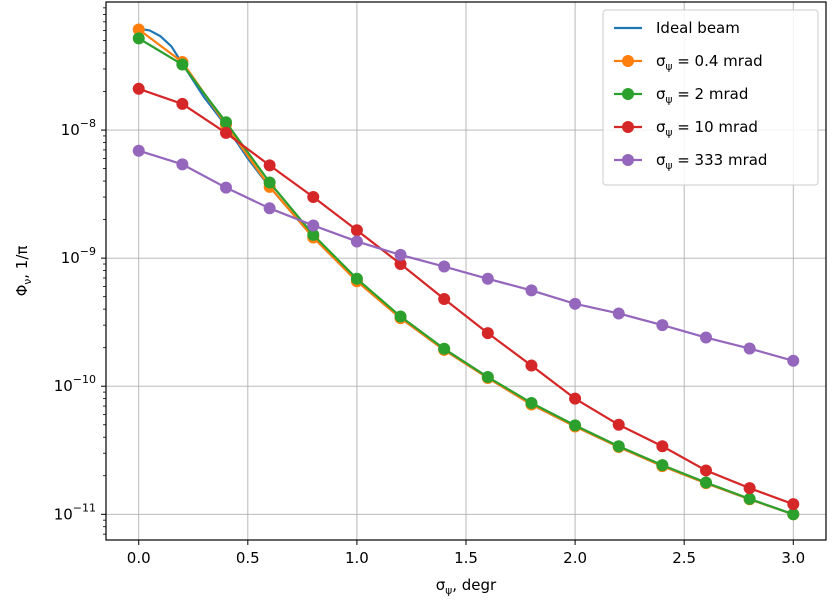 The image size is (835, 611). I want to click on legend-label: σψ = 10 mrad, so click(707, 128).